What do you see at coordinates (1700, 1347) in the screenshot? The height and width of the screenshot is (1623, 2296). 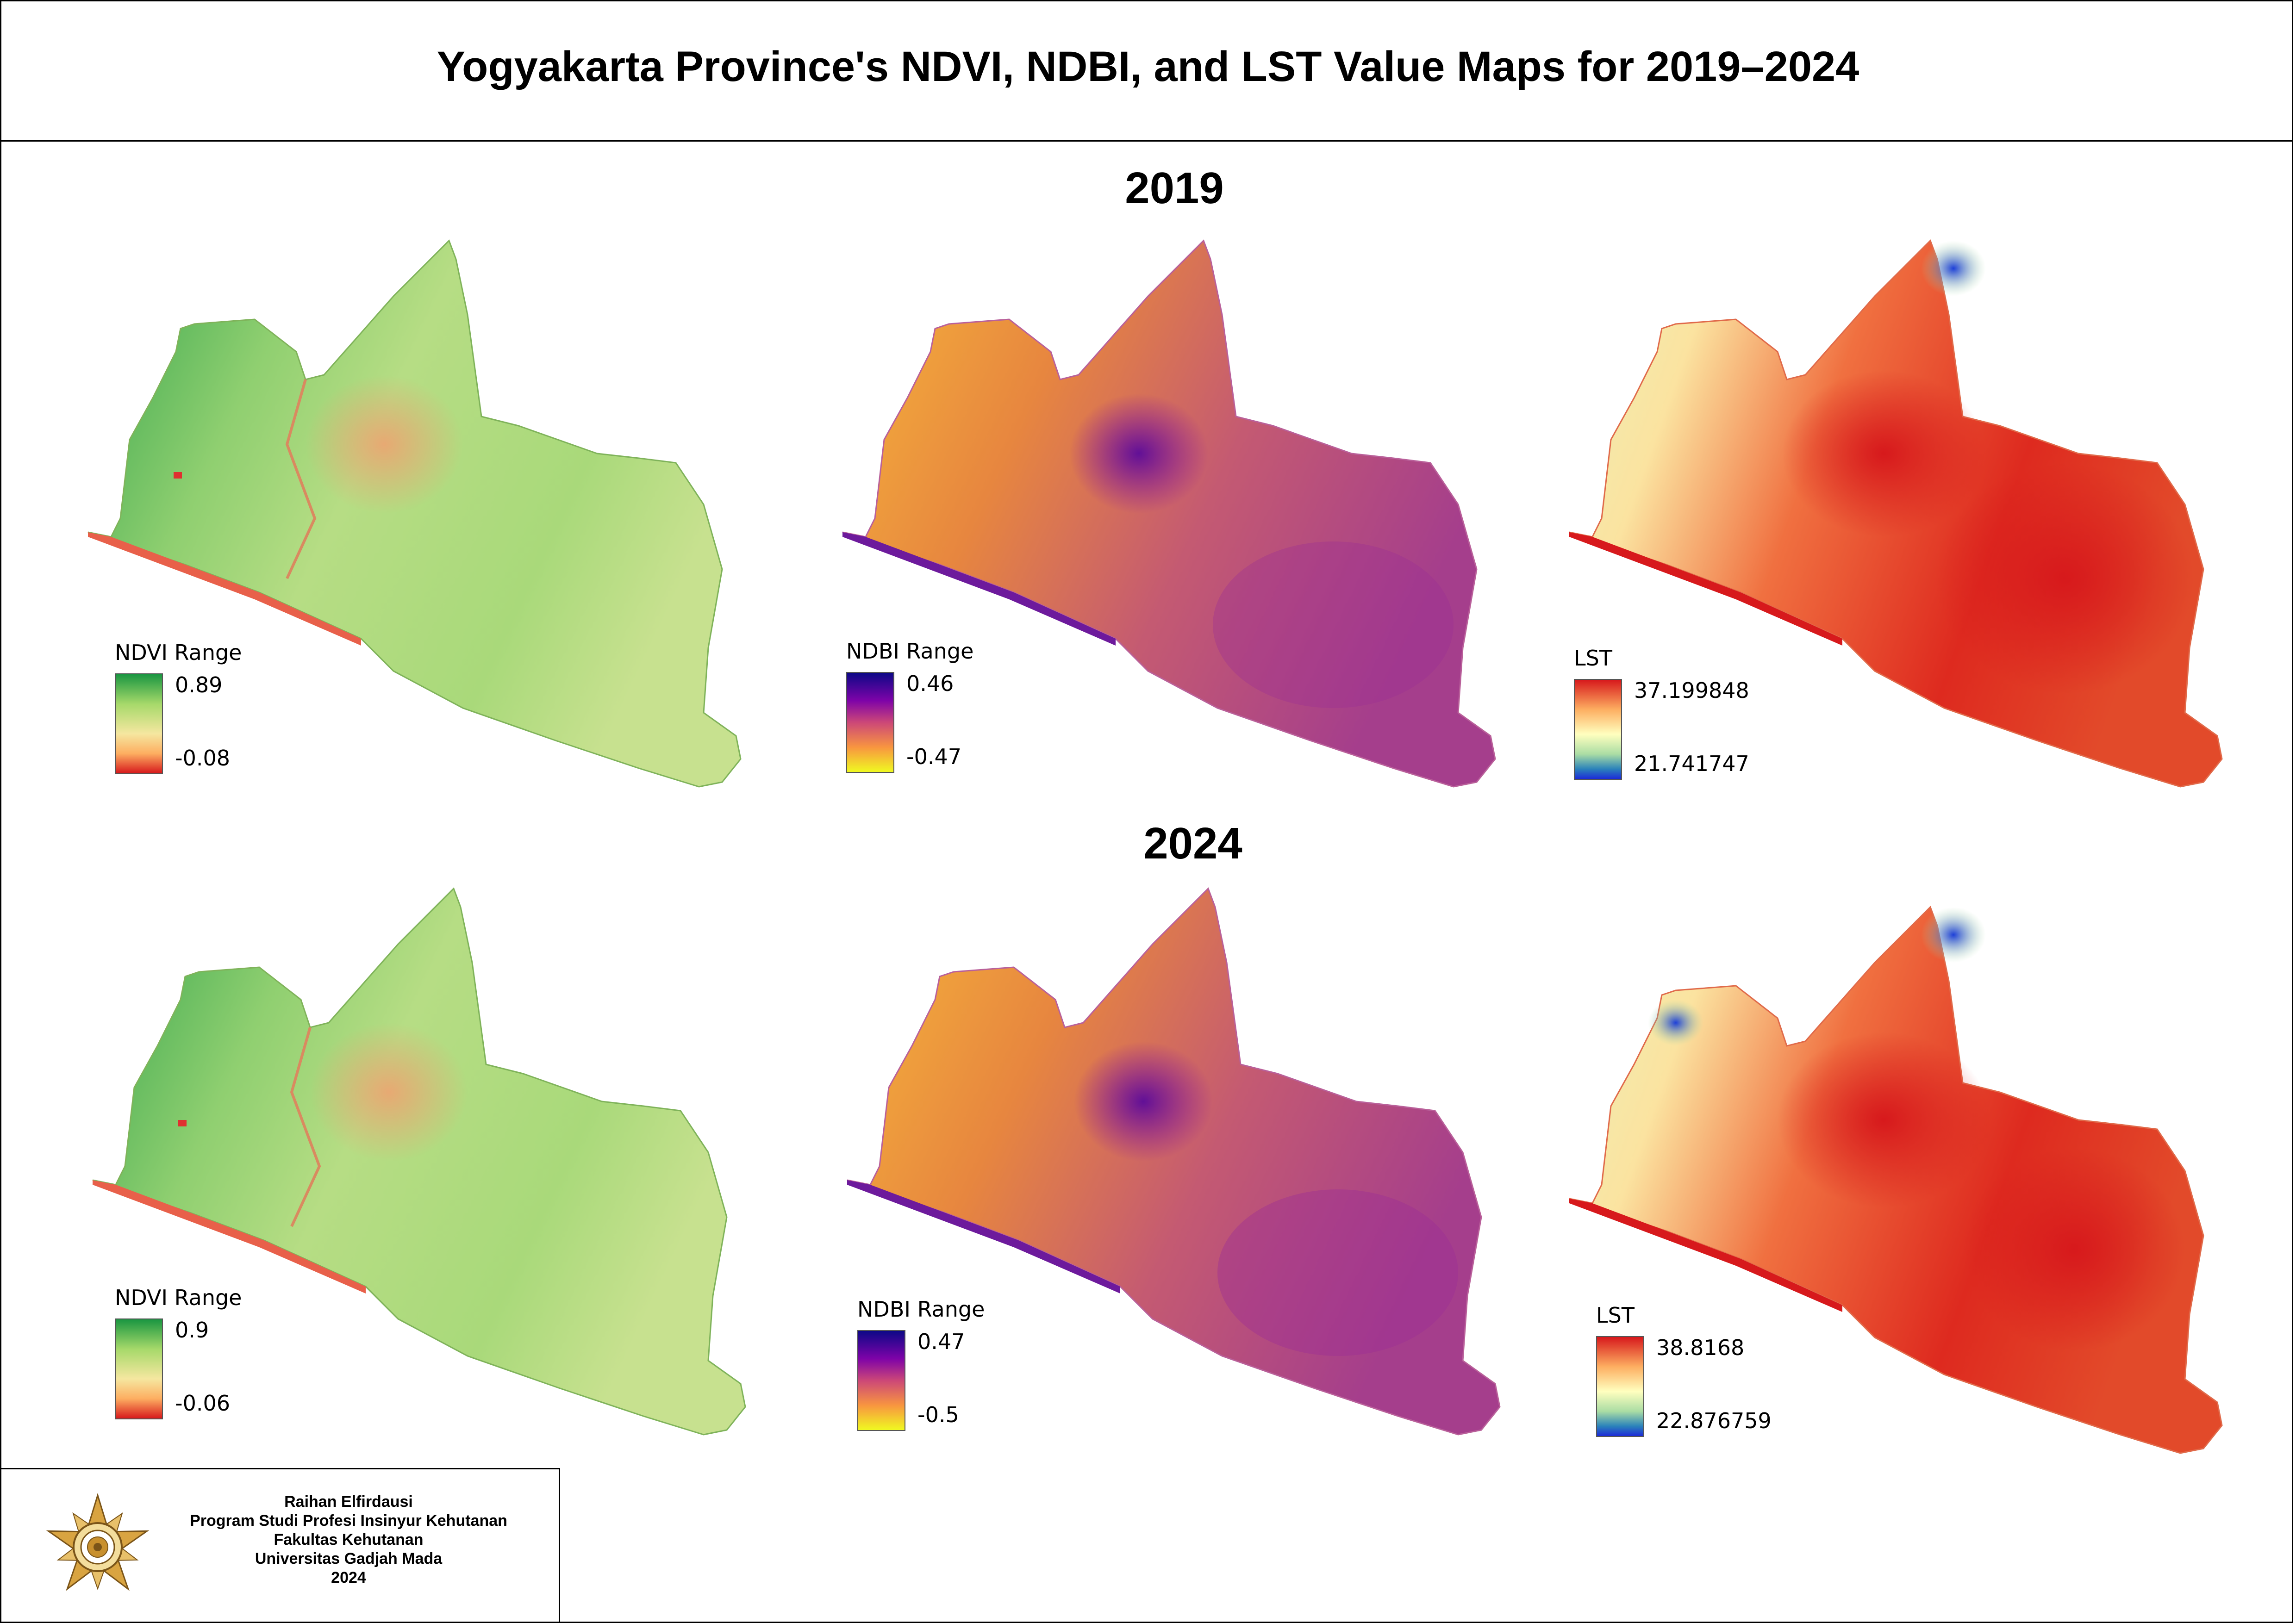 I see `legend-max-value: 38.8168` at bounding box center [1700, 1347].